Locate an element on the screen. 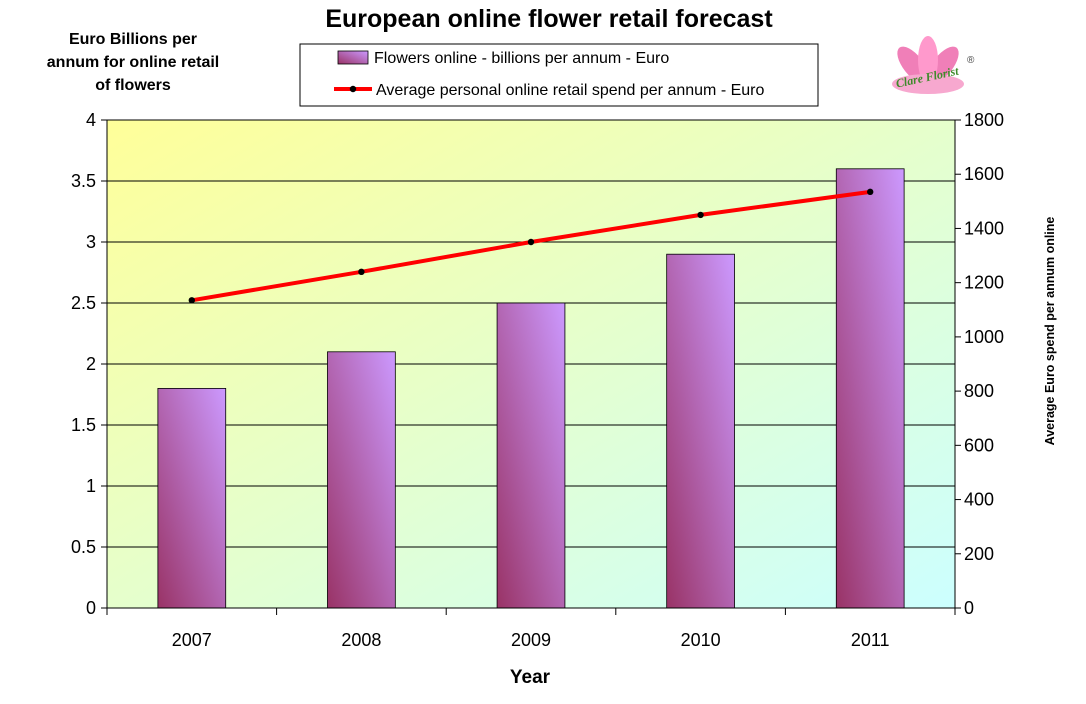 The height and width of the screenshot is (704, 1086). flower-icon is located at coordinates (928, 65).